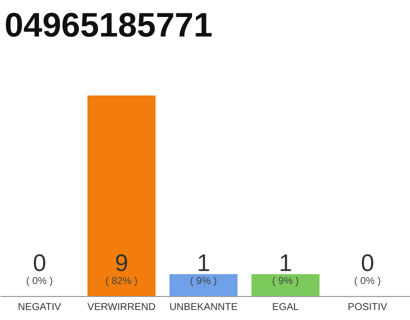 This screenshot has width=410, height=320. What do you see at coordinates (203, 307) in the screenshot?
I see `x-tick-label: UNBEKANNTE` at bounding box center [203, 307].